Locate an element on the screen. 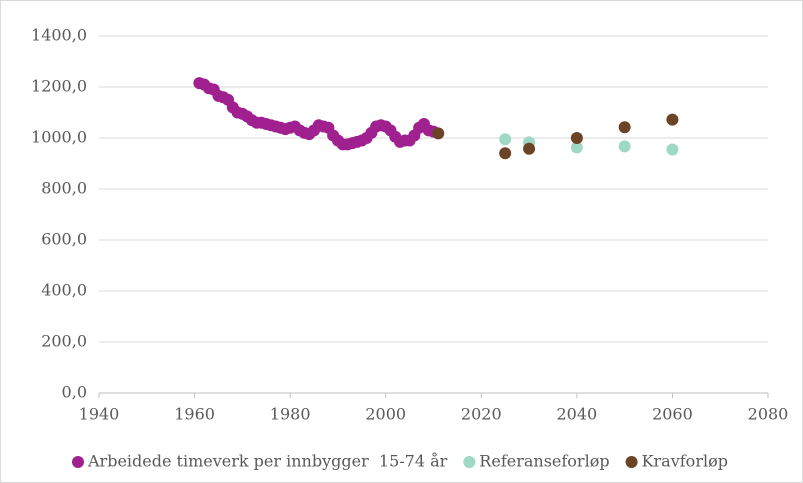  x-tick-label: 1980 is located at coordinates (290, 414).